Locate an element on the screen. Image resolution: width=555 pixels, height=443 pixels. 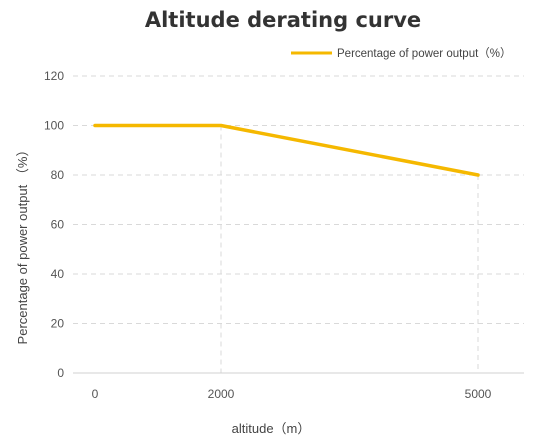
x-axis-label: altitude（m） is located at coordinates (271, 428).